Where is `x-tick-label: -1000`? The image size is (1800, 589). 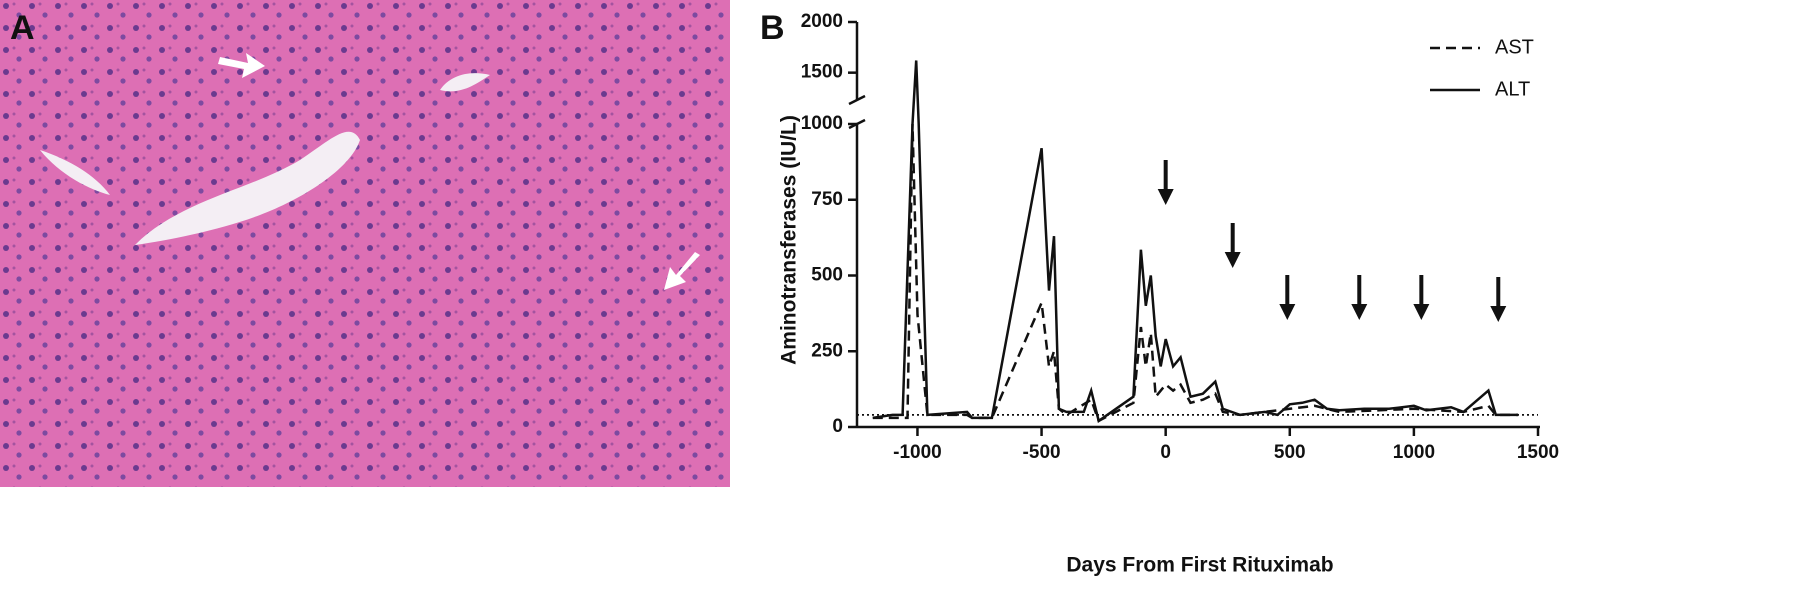 x-tick-label: -1000 is located at coordinates (917, 452).